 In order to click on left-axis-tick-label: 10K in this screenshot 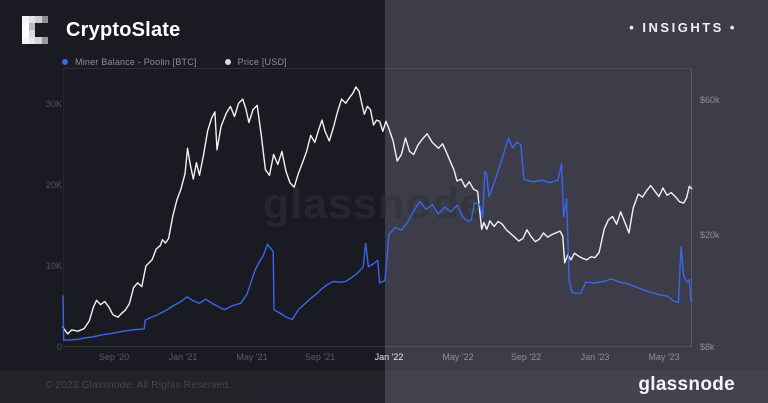, I will do `click(53, 266)`.